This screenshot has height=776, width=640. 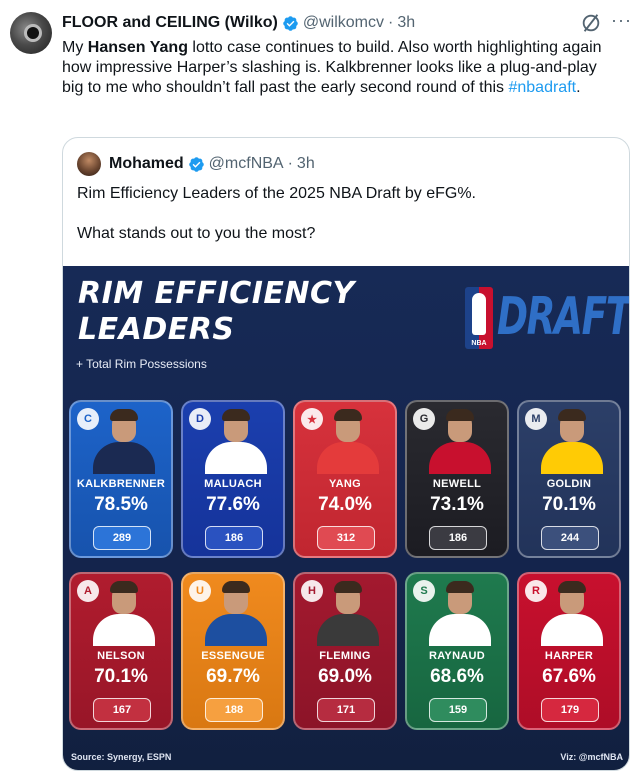 What do you see at coordinates (457, 504) in the screenshot?
I see `player-efg: 73.1%` at bounding box center [457, 504].